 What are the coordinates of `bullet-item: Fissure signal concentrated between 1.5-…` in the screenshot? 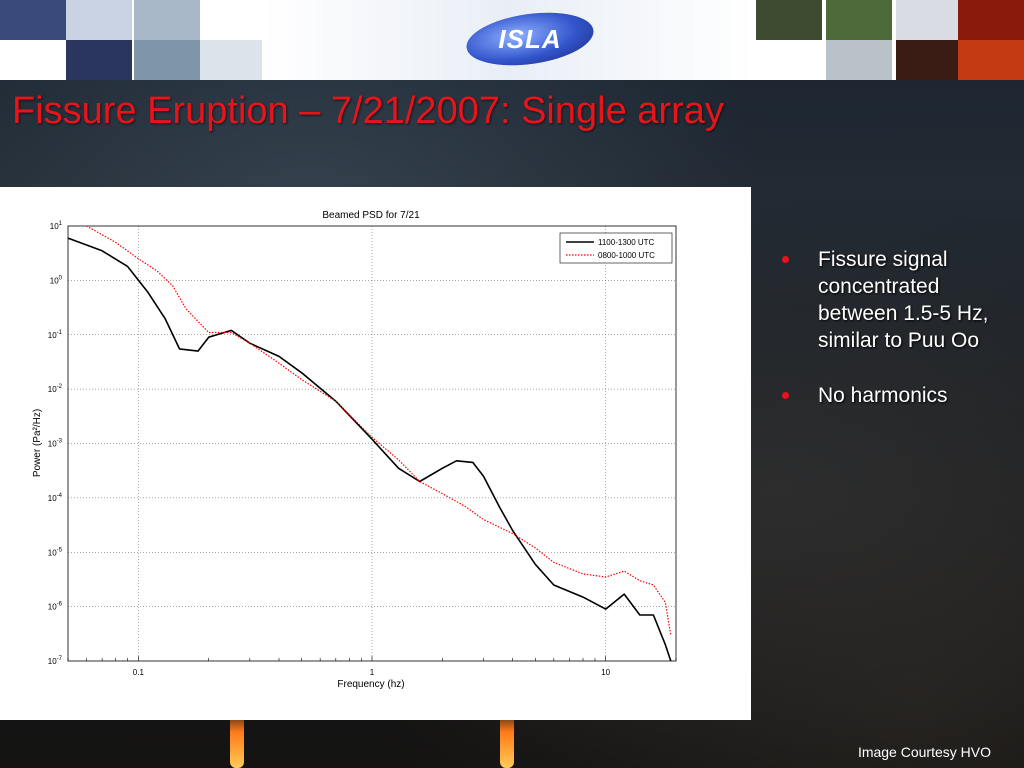 It's located at (893, 300).